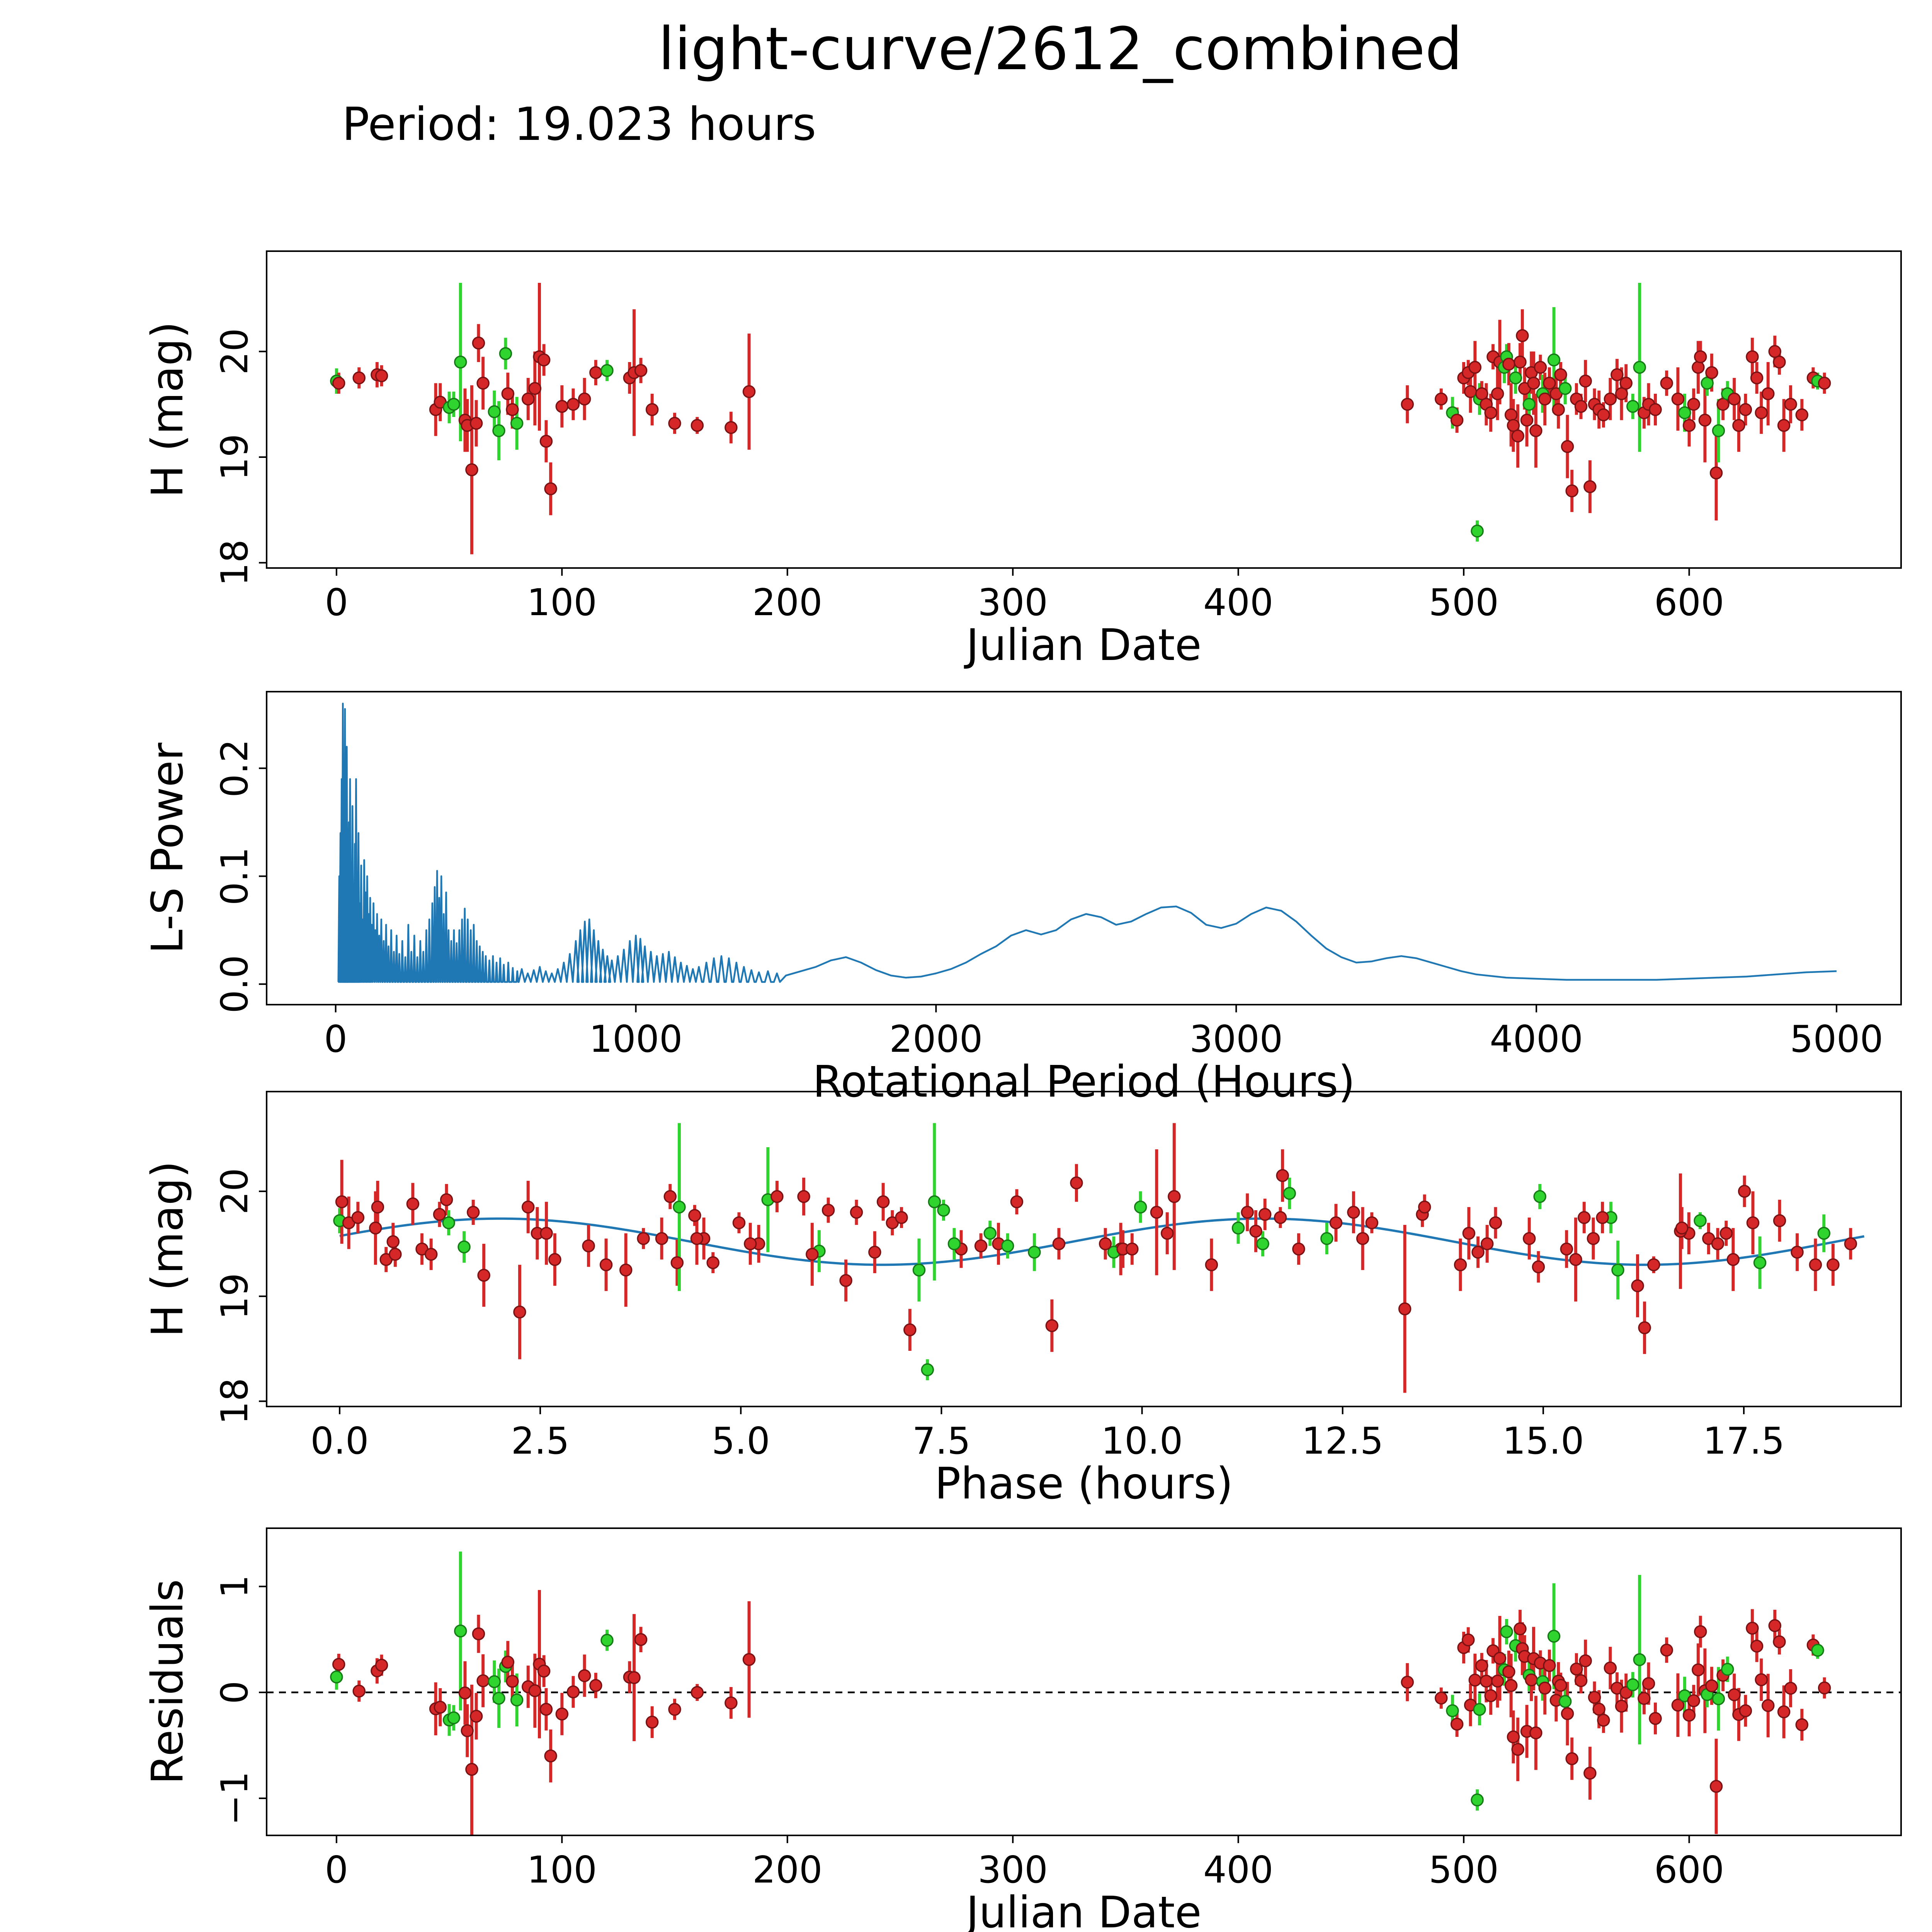  I want to click on x-tick-label: 500, so click(1463, 603).